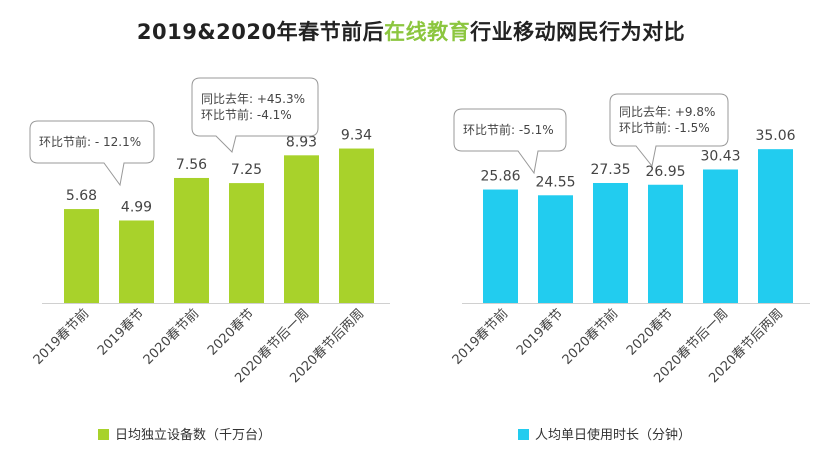  I want to click on legend: 人均单日使用时长（分钟）, so click(604, 435).